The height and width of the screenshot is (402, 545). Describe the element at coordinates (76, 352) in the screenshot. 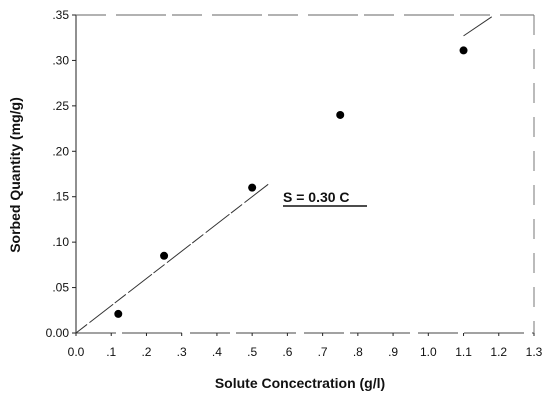

I see `x-tick-label: 0.0` at that location.